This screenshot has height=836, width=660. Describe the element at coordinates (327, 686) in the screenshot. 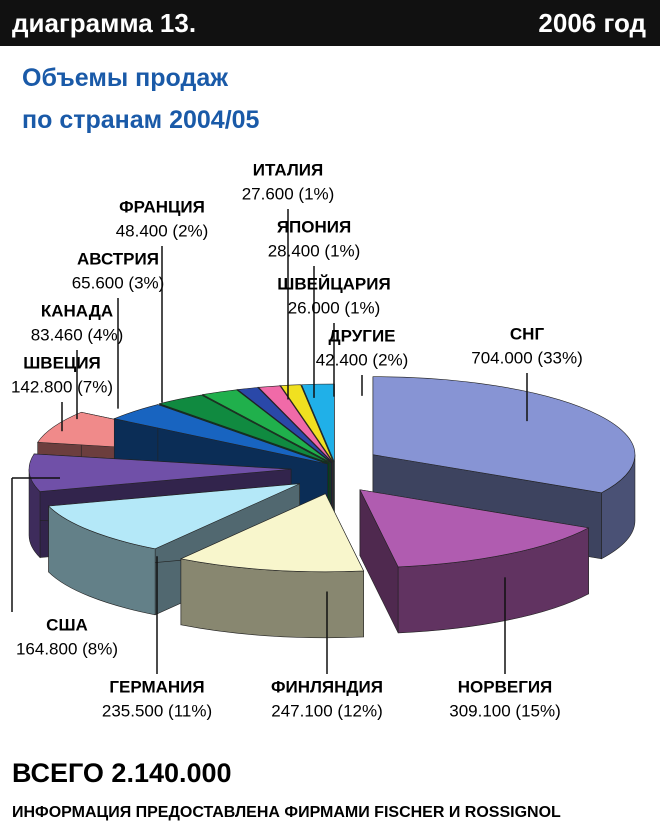

I see `category-label: ФИНЛЯНДИЯ` at that location.